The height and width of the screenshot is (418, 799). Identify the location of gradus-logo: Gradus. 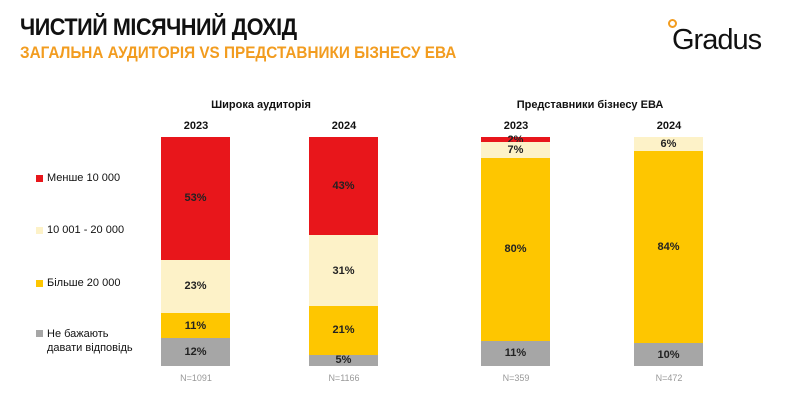
(717, 40).